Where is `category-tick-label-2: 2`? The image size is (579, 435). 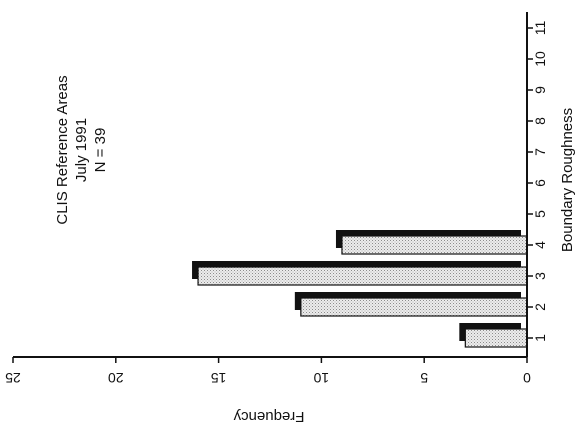 category-tick-label-2: 2 is located at coordinates (540, 307).